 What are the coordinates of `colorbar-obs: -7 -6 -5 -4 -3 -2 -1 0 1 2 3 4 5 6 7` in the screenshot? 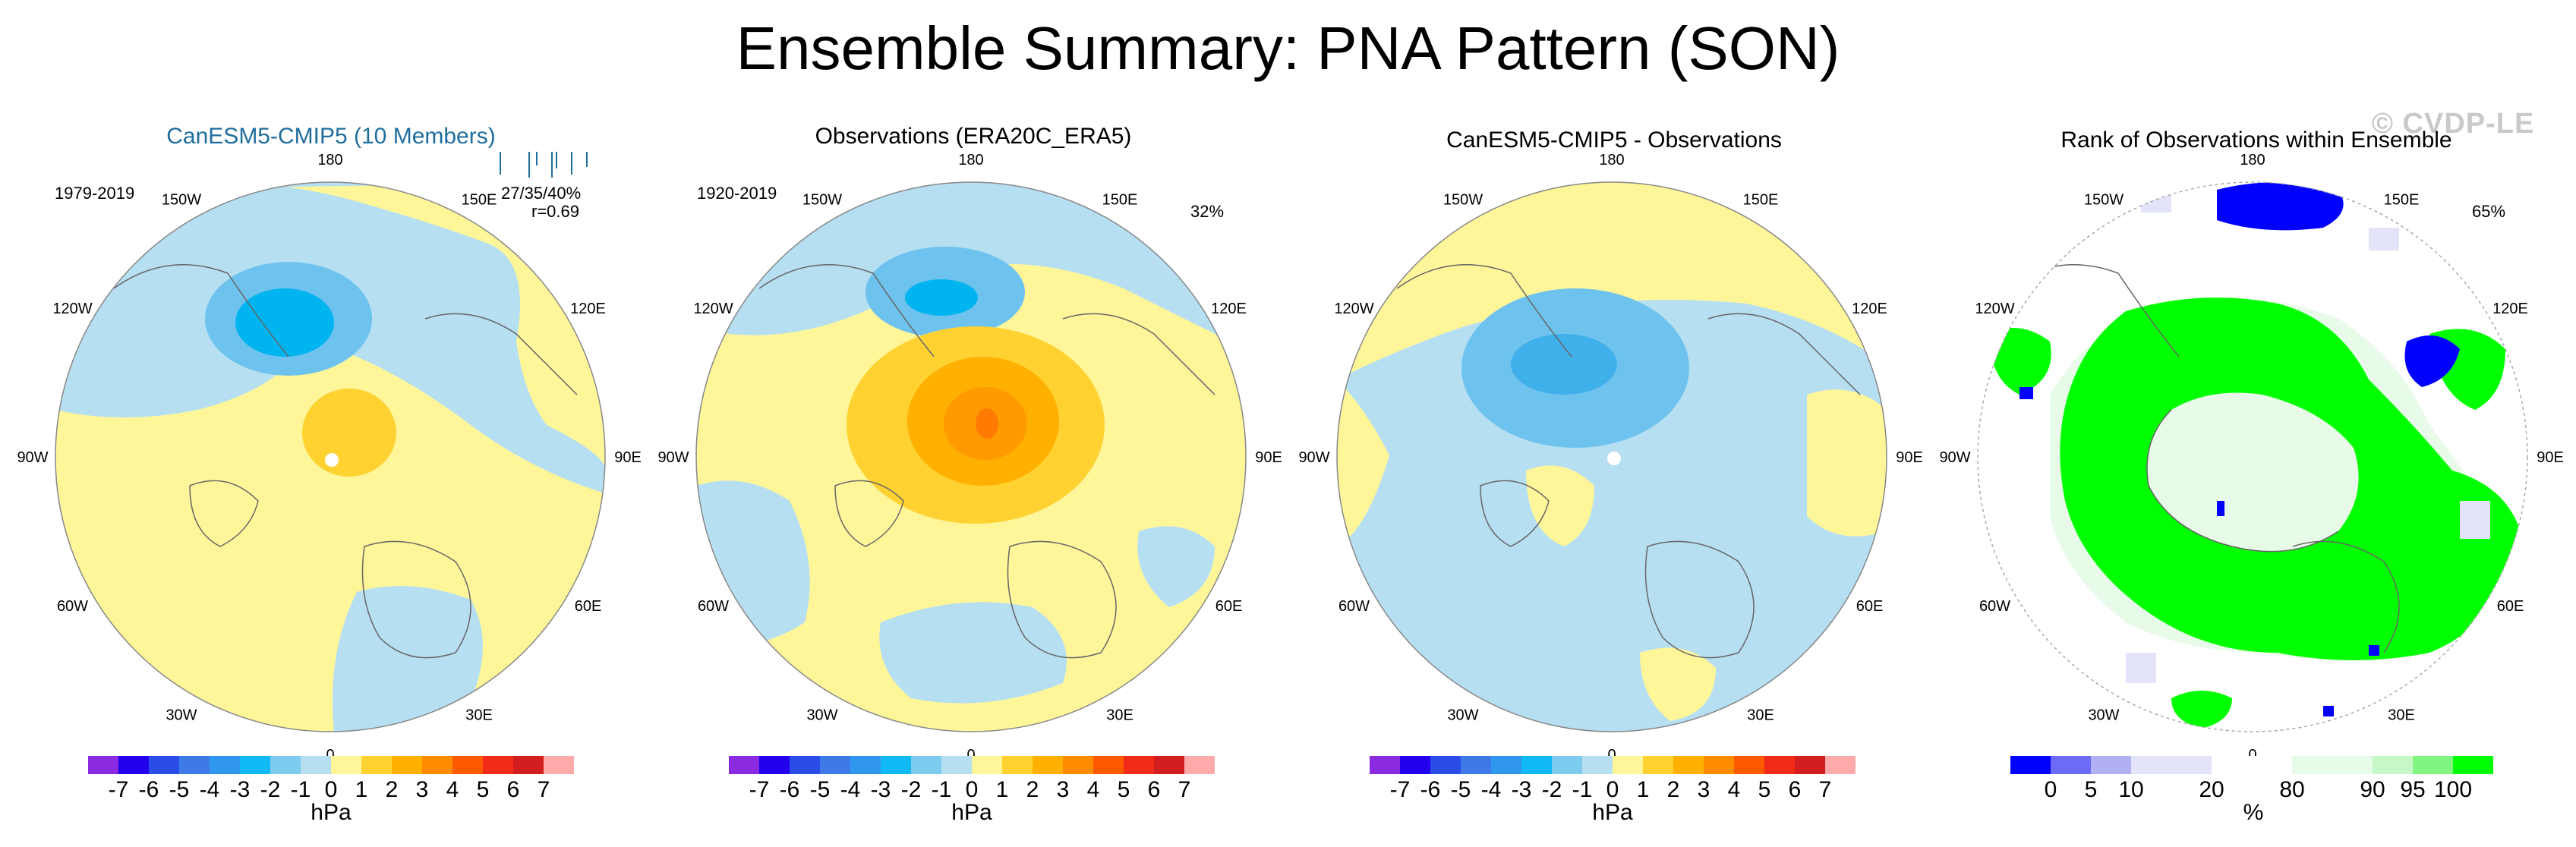 It's located at (972, 779).